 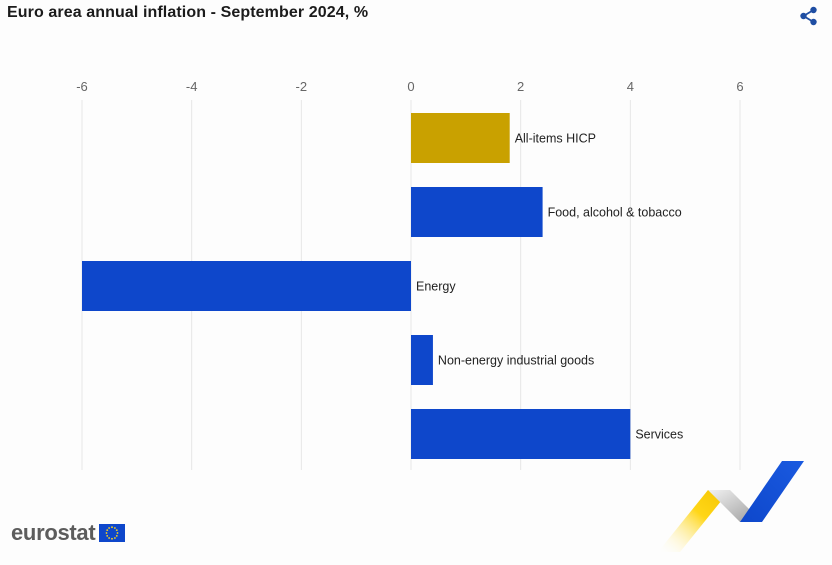 What do you see at coordinates (731, 506) in the screenshot?
I see `decorative-stripes-icon` at bounding box center [731, 506].